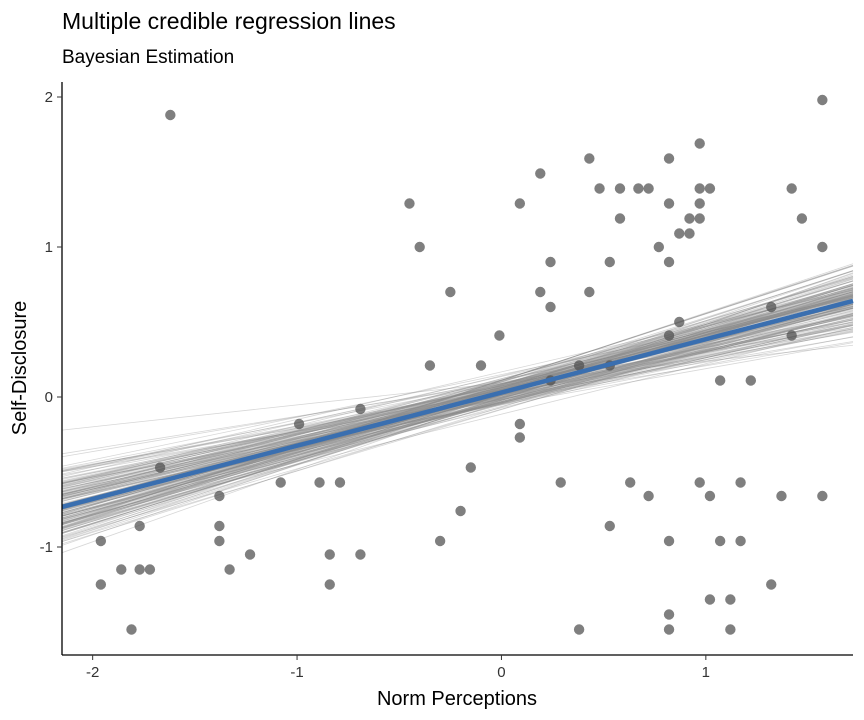 This screenshot has height=720, width=864. I want to click on credible-line, so click(457, 387).